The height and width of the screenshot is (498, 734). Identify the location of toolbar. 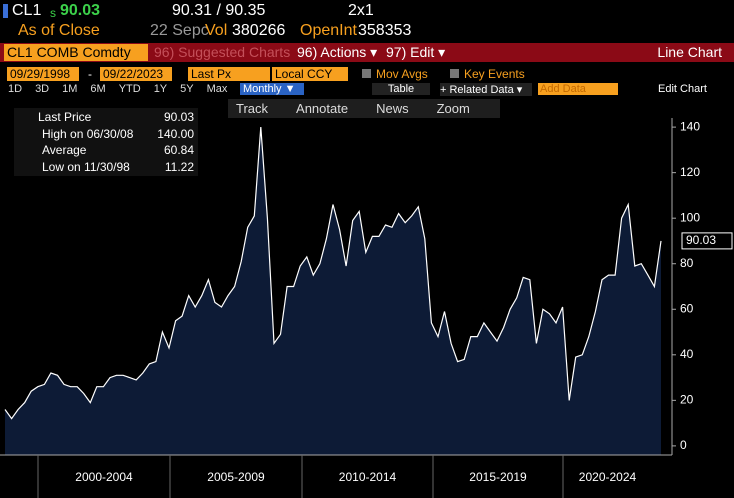
(364, 108).